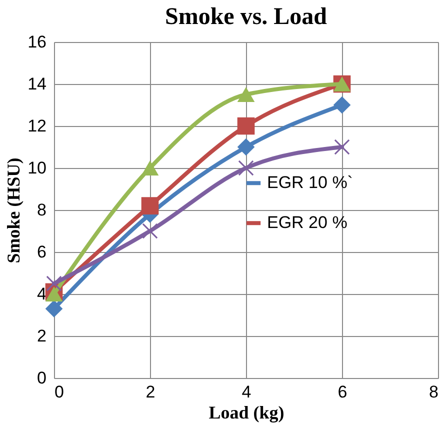 The height and width of the screenshot is (427, 444). What do you see at coordinates (14, 211) in the screenshot?
I see `y-axis-title: Smoke (HSU)` at bounding box center [14, 211].